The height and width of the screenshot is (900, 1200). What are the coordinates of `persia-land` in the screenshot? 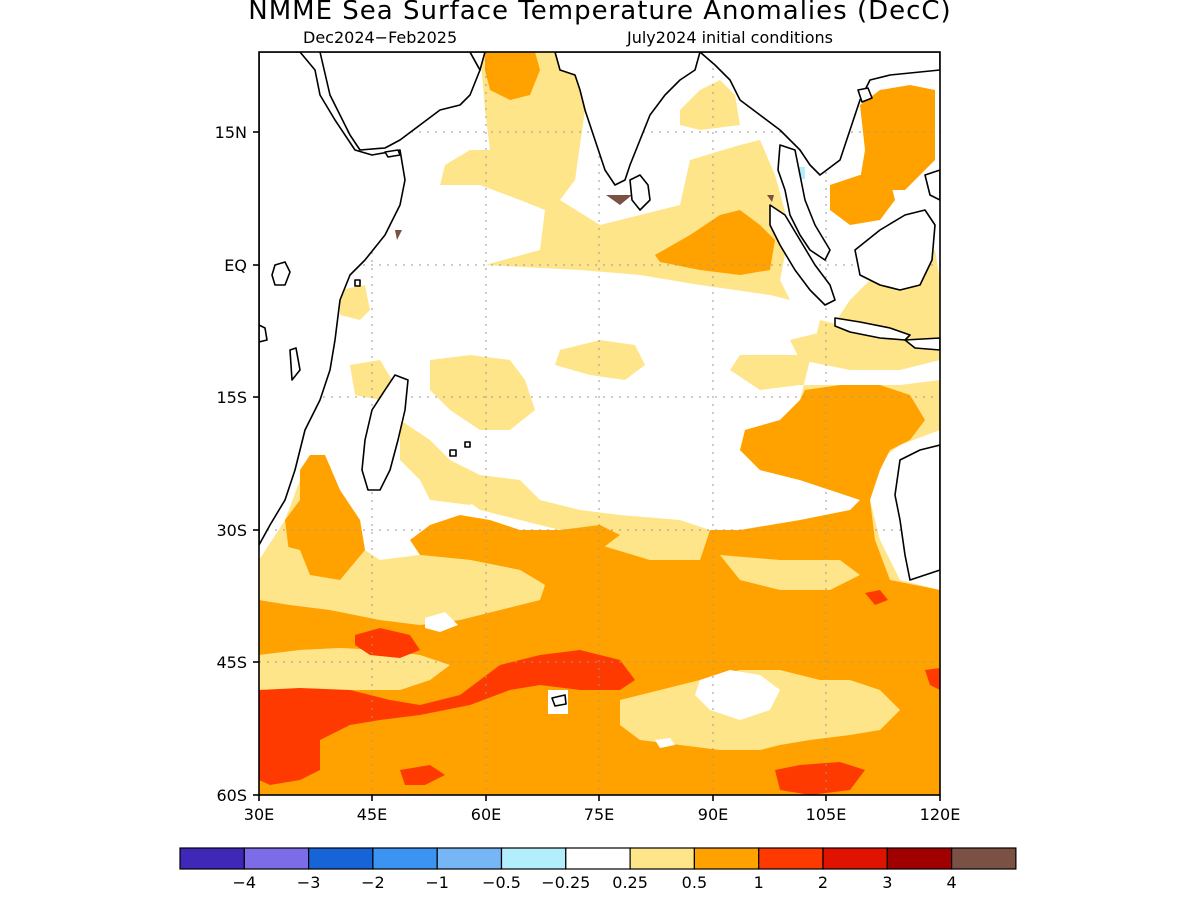 It's located at (477, 61).